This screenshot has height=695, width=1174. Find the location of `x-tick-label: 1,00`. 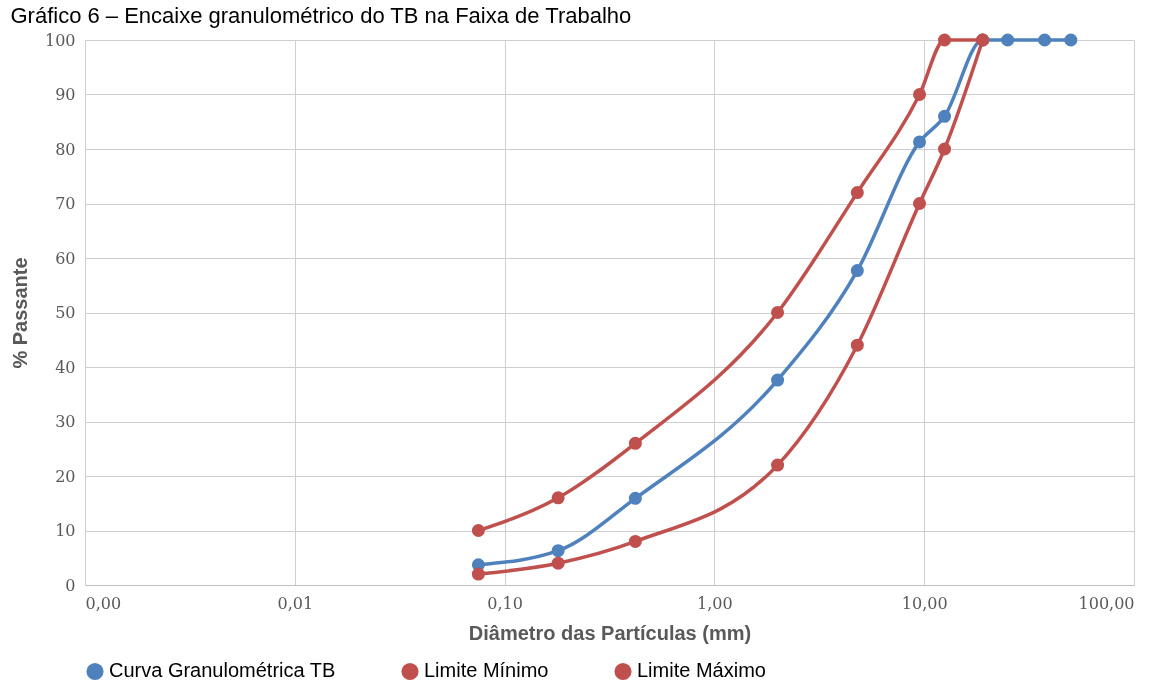

x-tick-label: 1,00 is located at coordinates (715, 603).